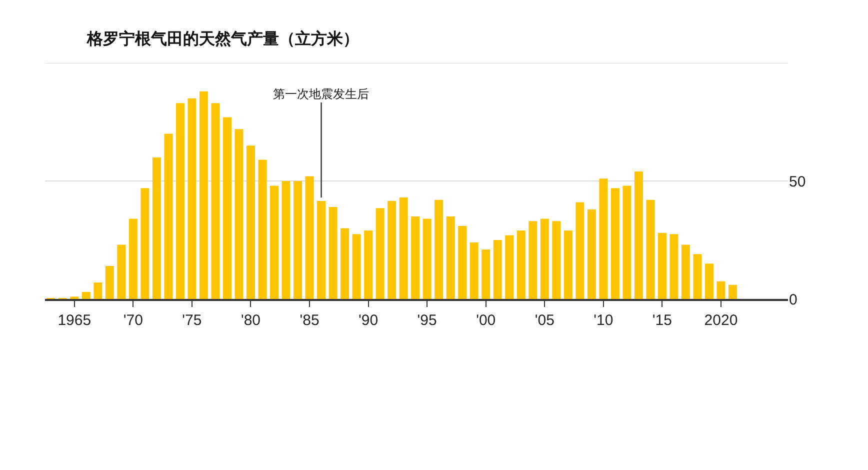  What do you see at coordinates (793, 299) in the screenshot?
I see `y-tick-label: 0` at bounding box center [793, 299].